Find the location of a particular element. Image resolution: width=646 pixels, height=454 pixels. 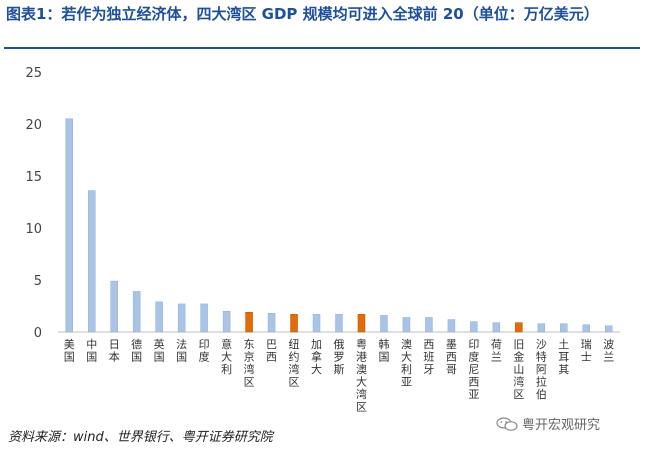

x-tick-label: 巴西 is located at coordinates (271, 351).